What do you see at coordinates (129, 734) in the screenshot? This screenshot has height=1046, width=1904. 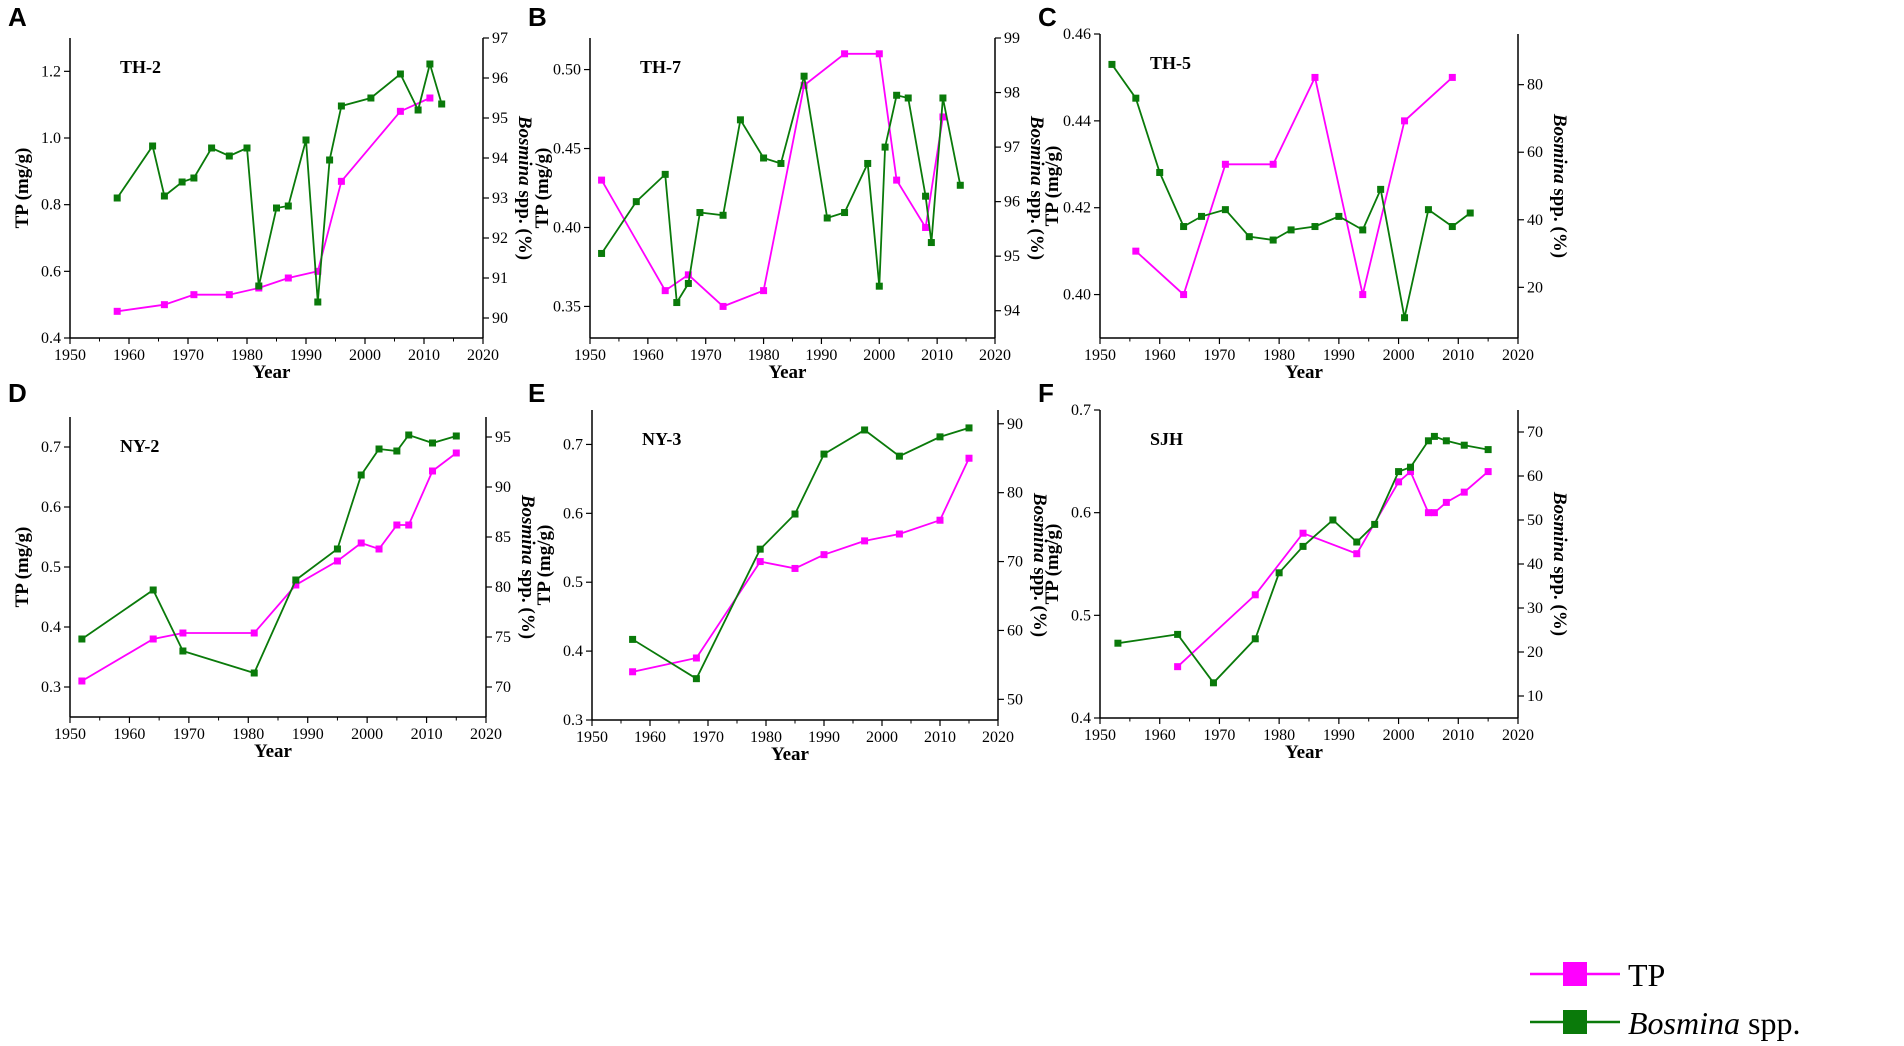 I see `x-tick-label: 1960` at bounding box center [129, 734].